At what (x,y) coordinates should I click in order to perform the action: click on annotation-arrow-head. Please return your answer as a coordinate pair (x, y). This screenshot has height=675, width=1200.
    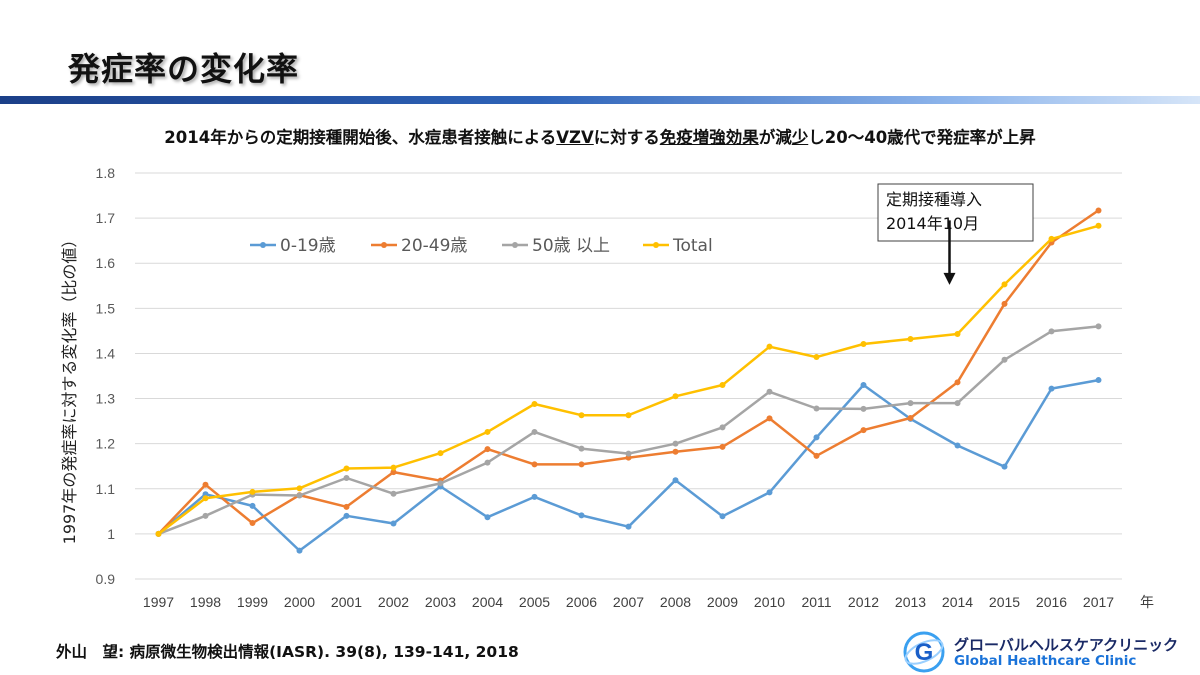
    Looking at the image, I should click on (949, 278).